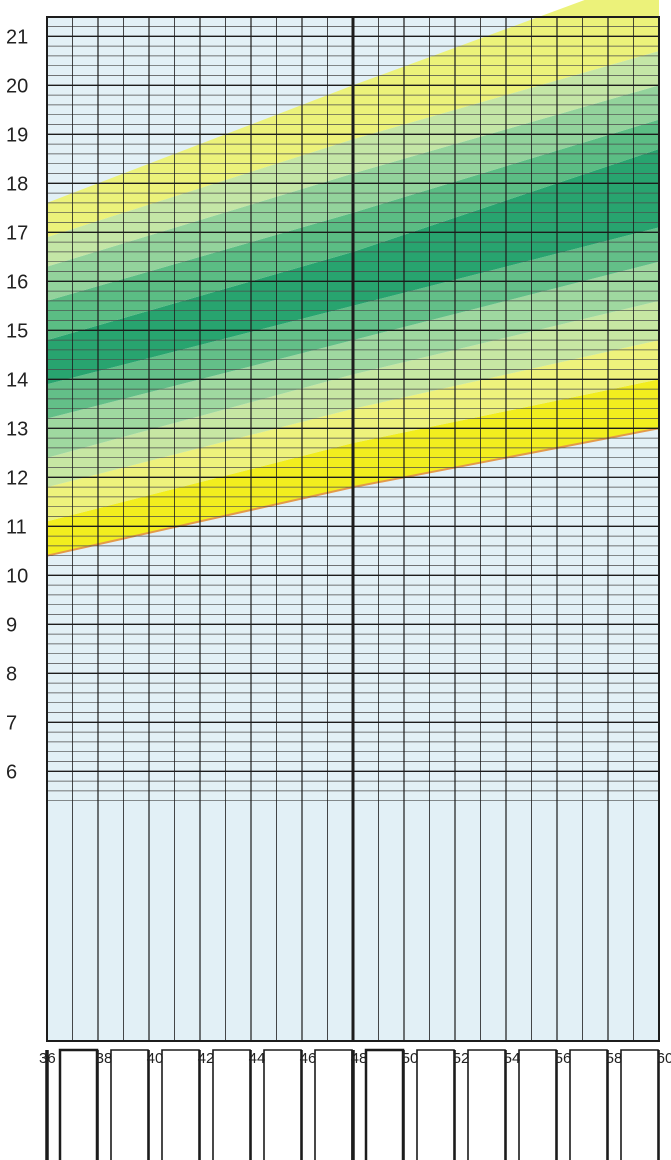 The height and width of the screenshot is (1160, 671). What do you see at coordinates (359, 1058) in the screenshot?
I see `x-tick-label: 48` at bounding box center [359, 1058].